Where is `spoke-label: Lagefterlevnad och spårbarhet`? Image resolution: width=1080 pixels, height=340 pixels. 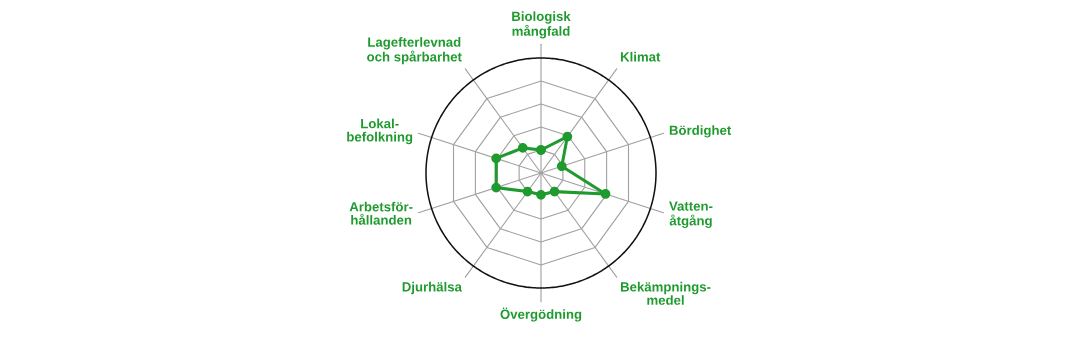 spoke-label: Lagefterlevnad och spårbarhet is located at coordinates (414, 51).